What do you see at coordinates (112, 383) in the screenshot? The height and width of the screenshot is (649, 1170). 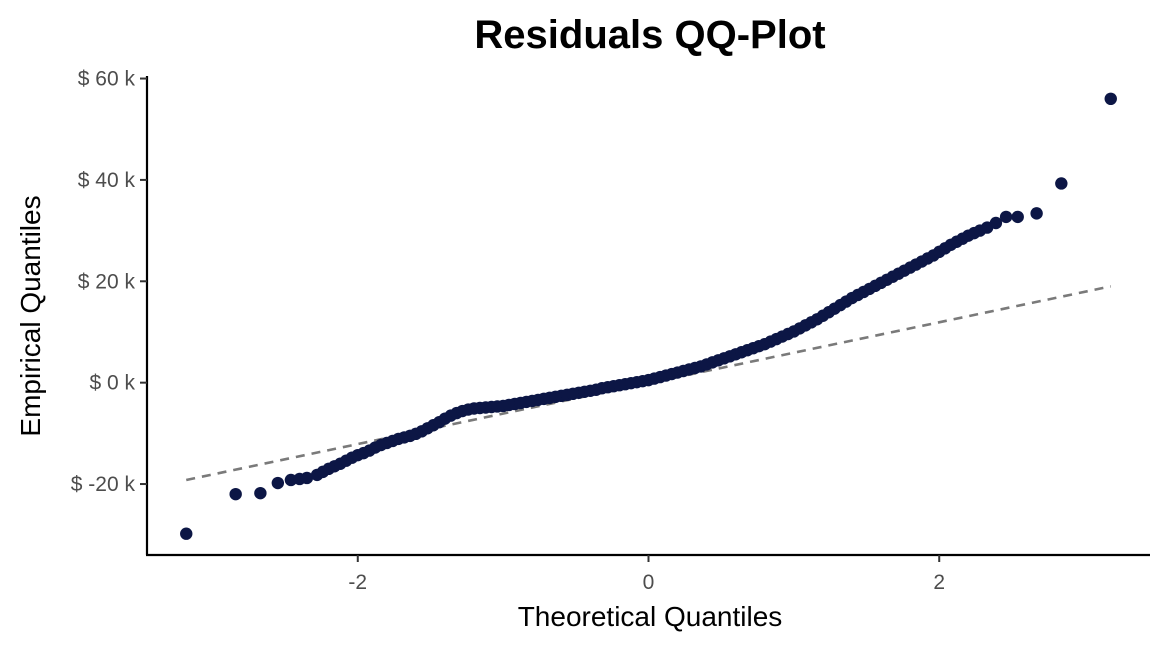 I see `y-tick-label: $ 0 k` at bounding box center [112, 383].